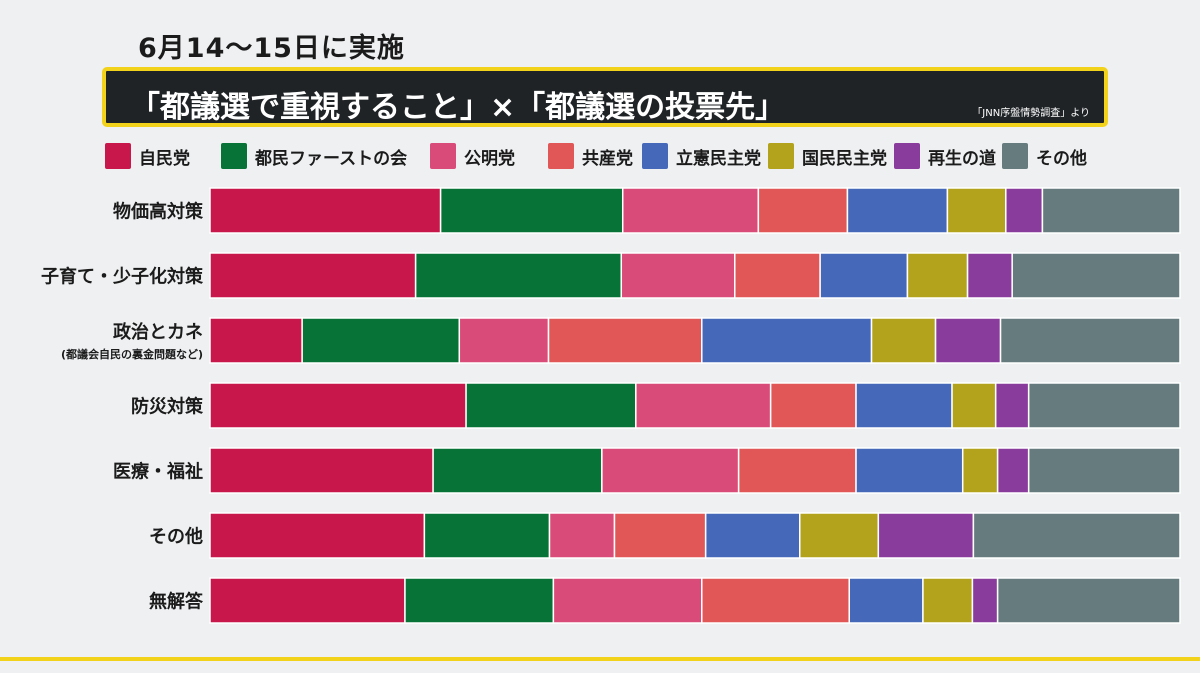 The height and width of the screenshot is (673, 1200). I want to click on legend-label: その他, so click(1061, 158).